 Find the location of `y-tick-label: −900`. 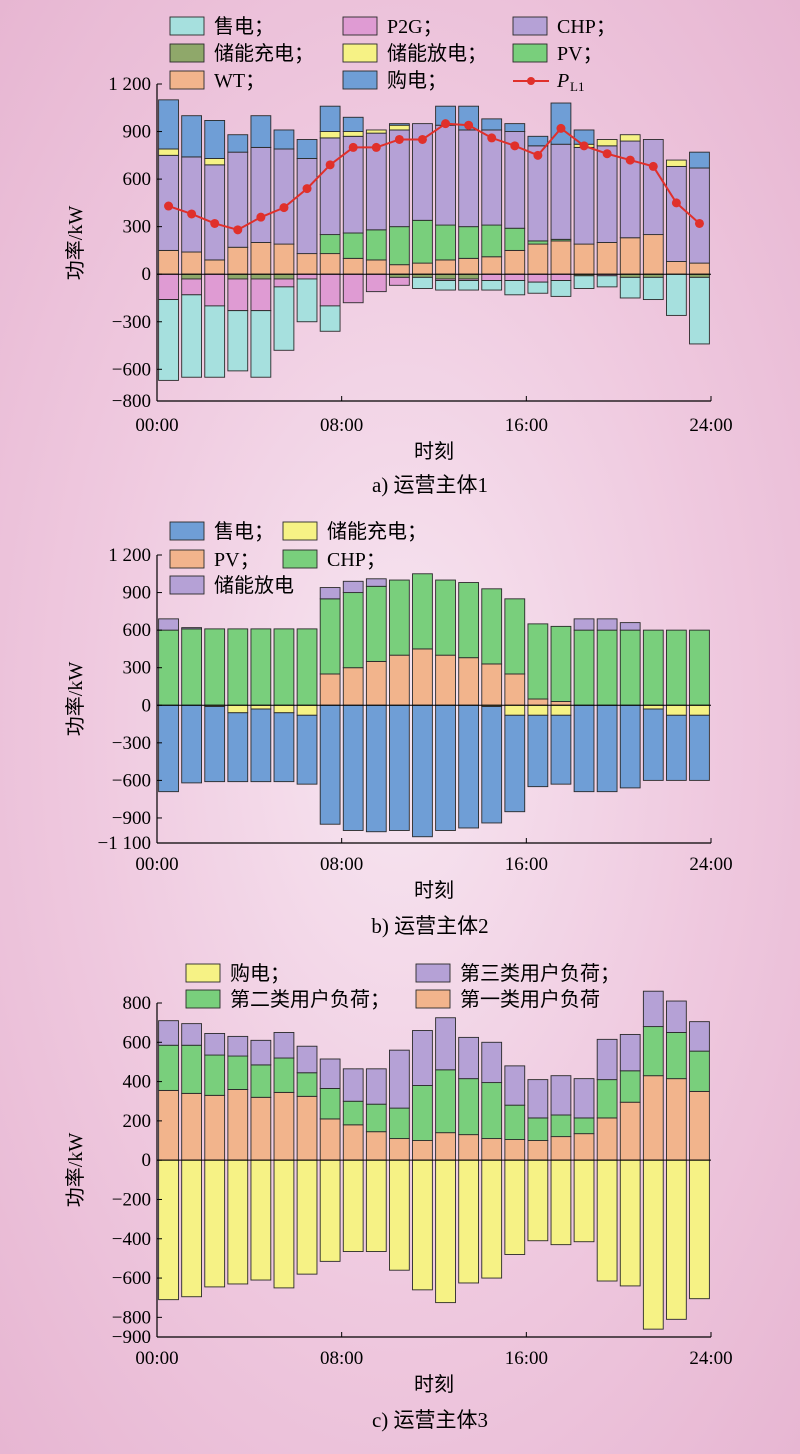

y-tick-label: −900 is located at coordinates (131, 818).